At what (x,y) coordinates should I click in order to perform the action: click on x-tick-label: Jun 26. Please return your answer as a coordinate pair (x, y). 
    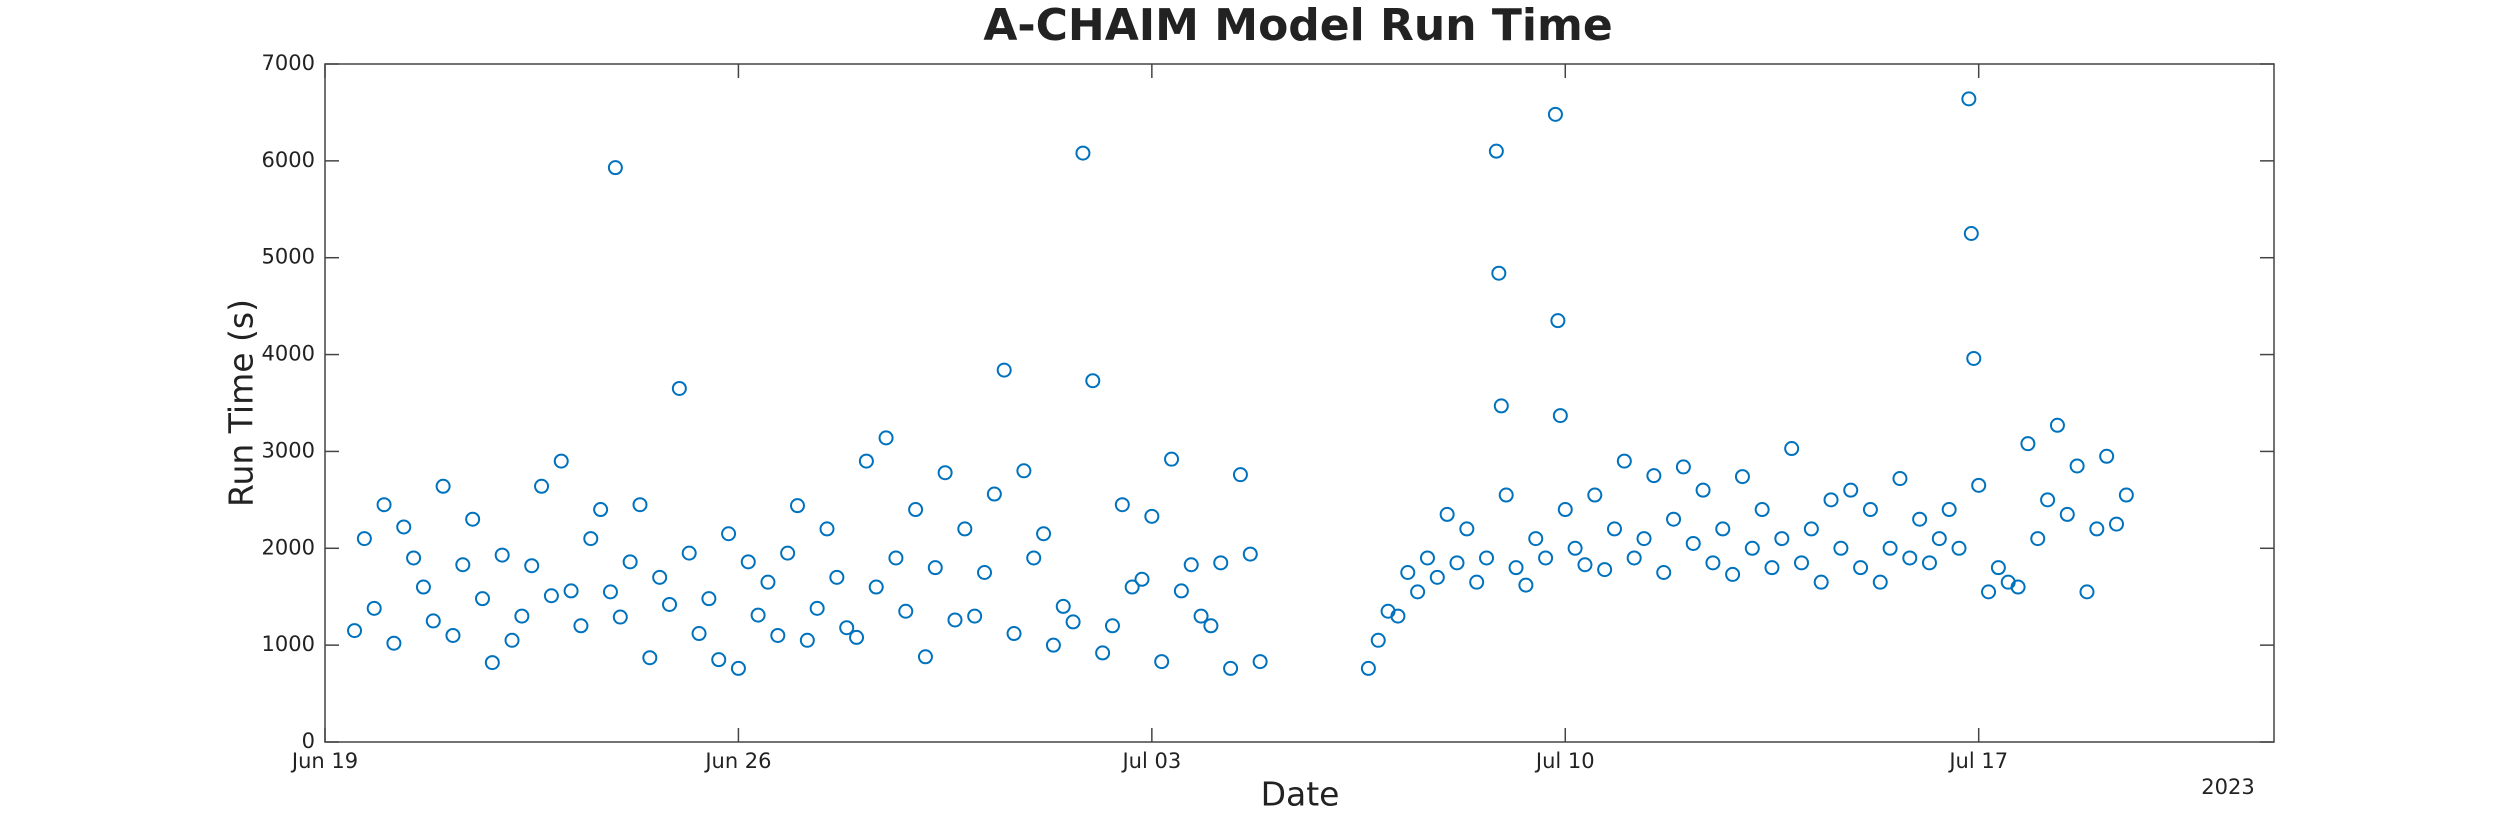
    Looking at the image, I should click on (737, 761).